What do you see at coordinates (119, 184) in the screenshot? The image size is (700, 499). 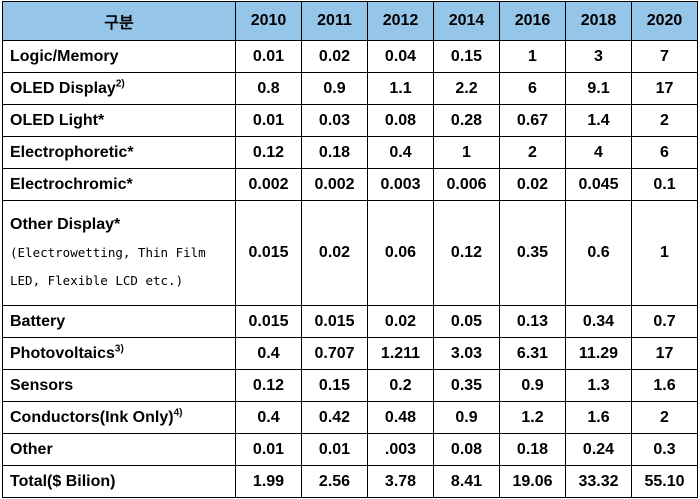 I see `row-label-cell: Electrochromic*` at bounding box center [119, 184].